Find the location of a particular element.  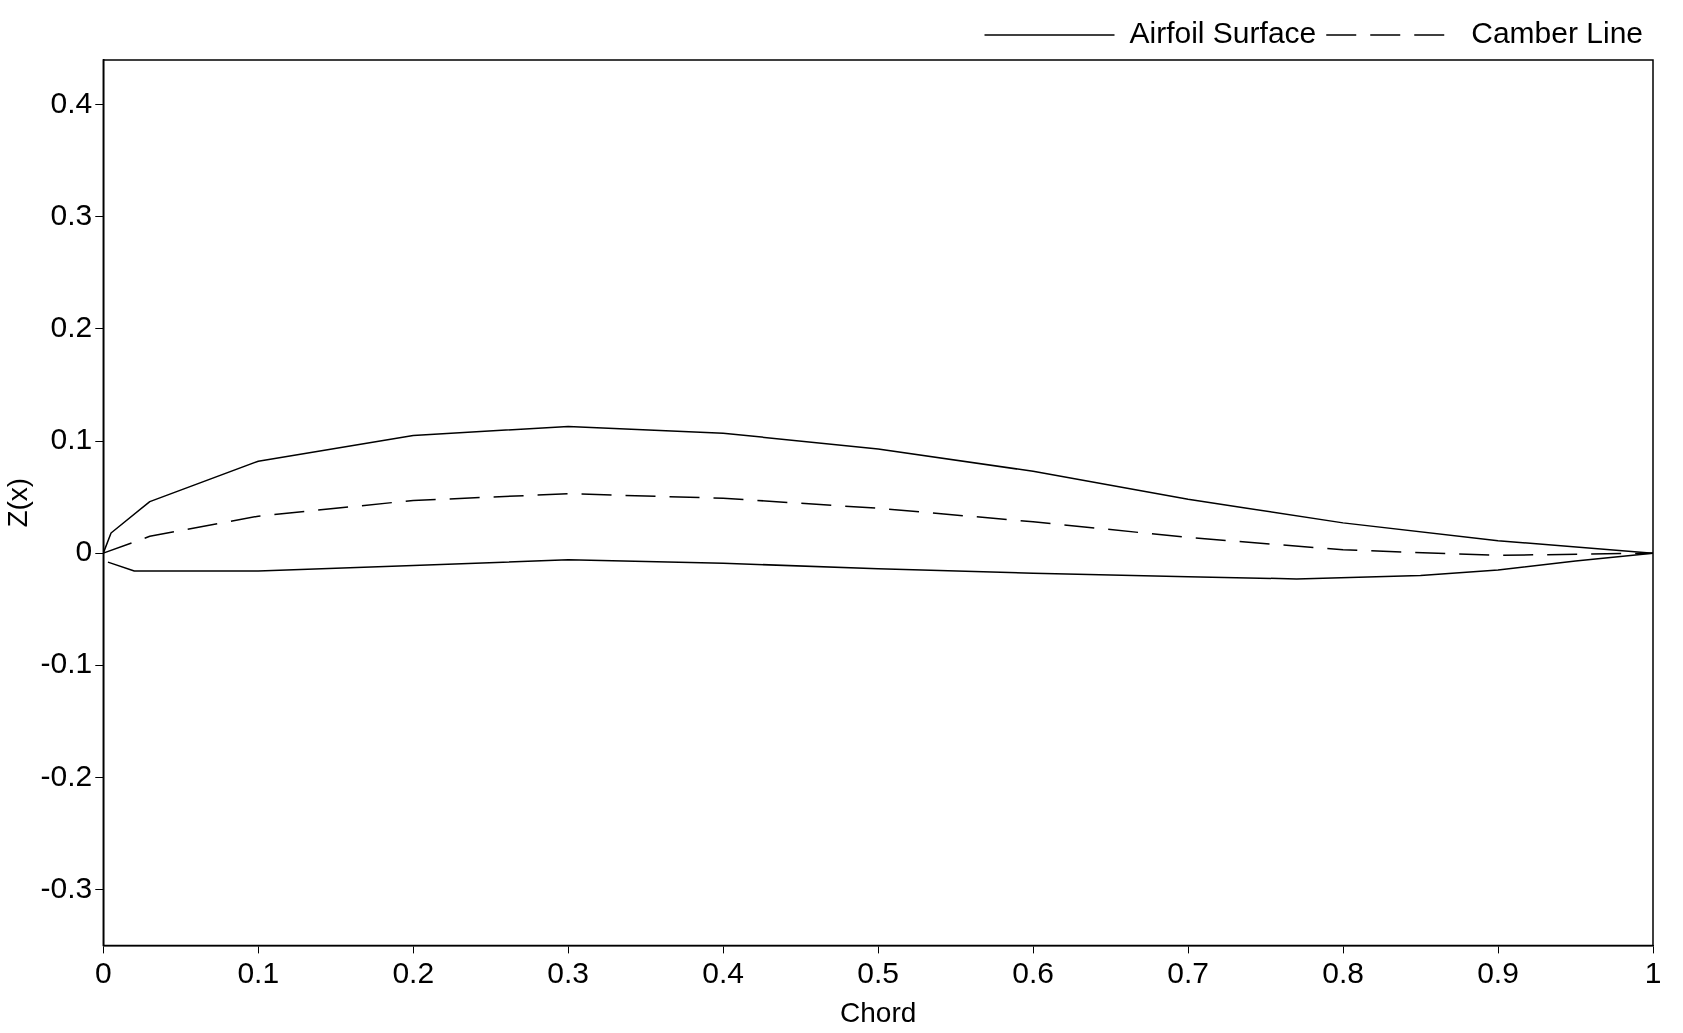

y-tick-label: 0.4 is located at coordinates (71, 103).